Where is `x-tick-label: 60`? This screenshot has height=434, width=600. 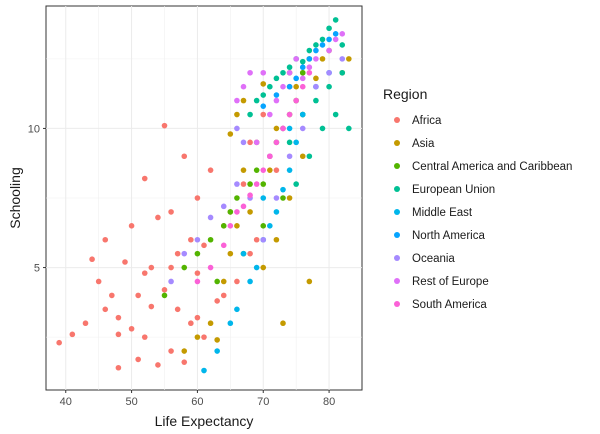
x-tick-label: 60 is located at coordinates (197, 402).